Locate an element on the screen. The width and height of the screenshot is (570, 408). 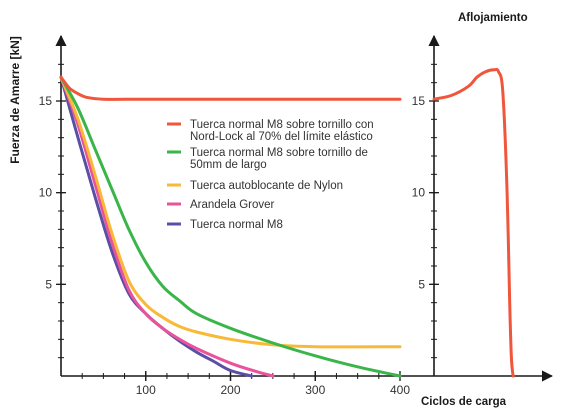
y-axis-label: Fuerza de Amarre [kN] is located at coordinates (15, 100).